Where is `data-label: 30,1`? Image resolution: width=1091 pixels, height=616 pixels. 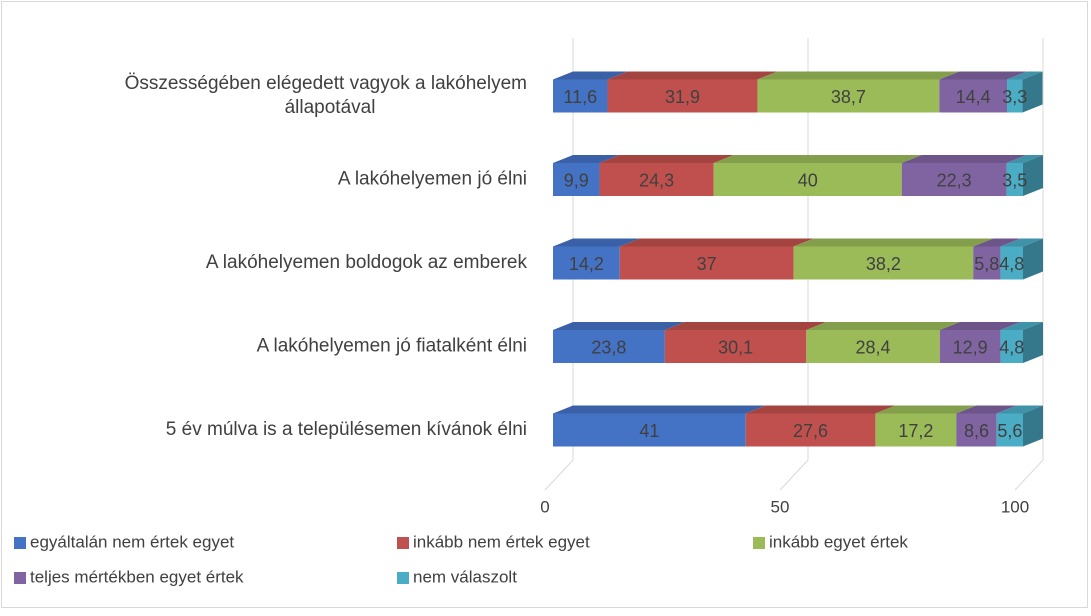 data-label: 30,1 is located at coordinates (735, 347).